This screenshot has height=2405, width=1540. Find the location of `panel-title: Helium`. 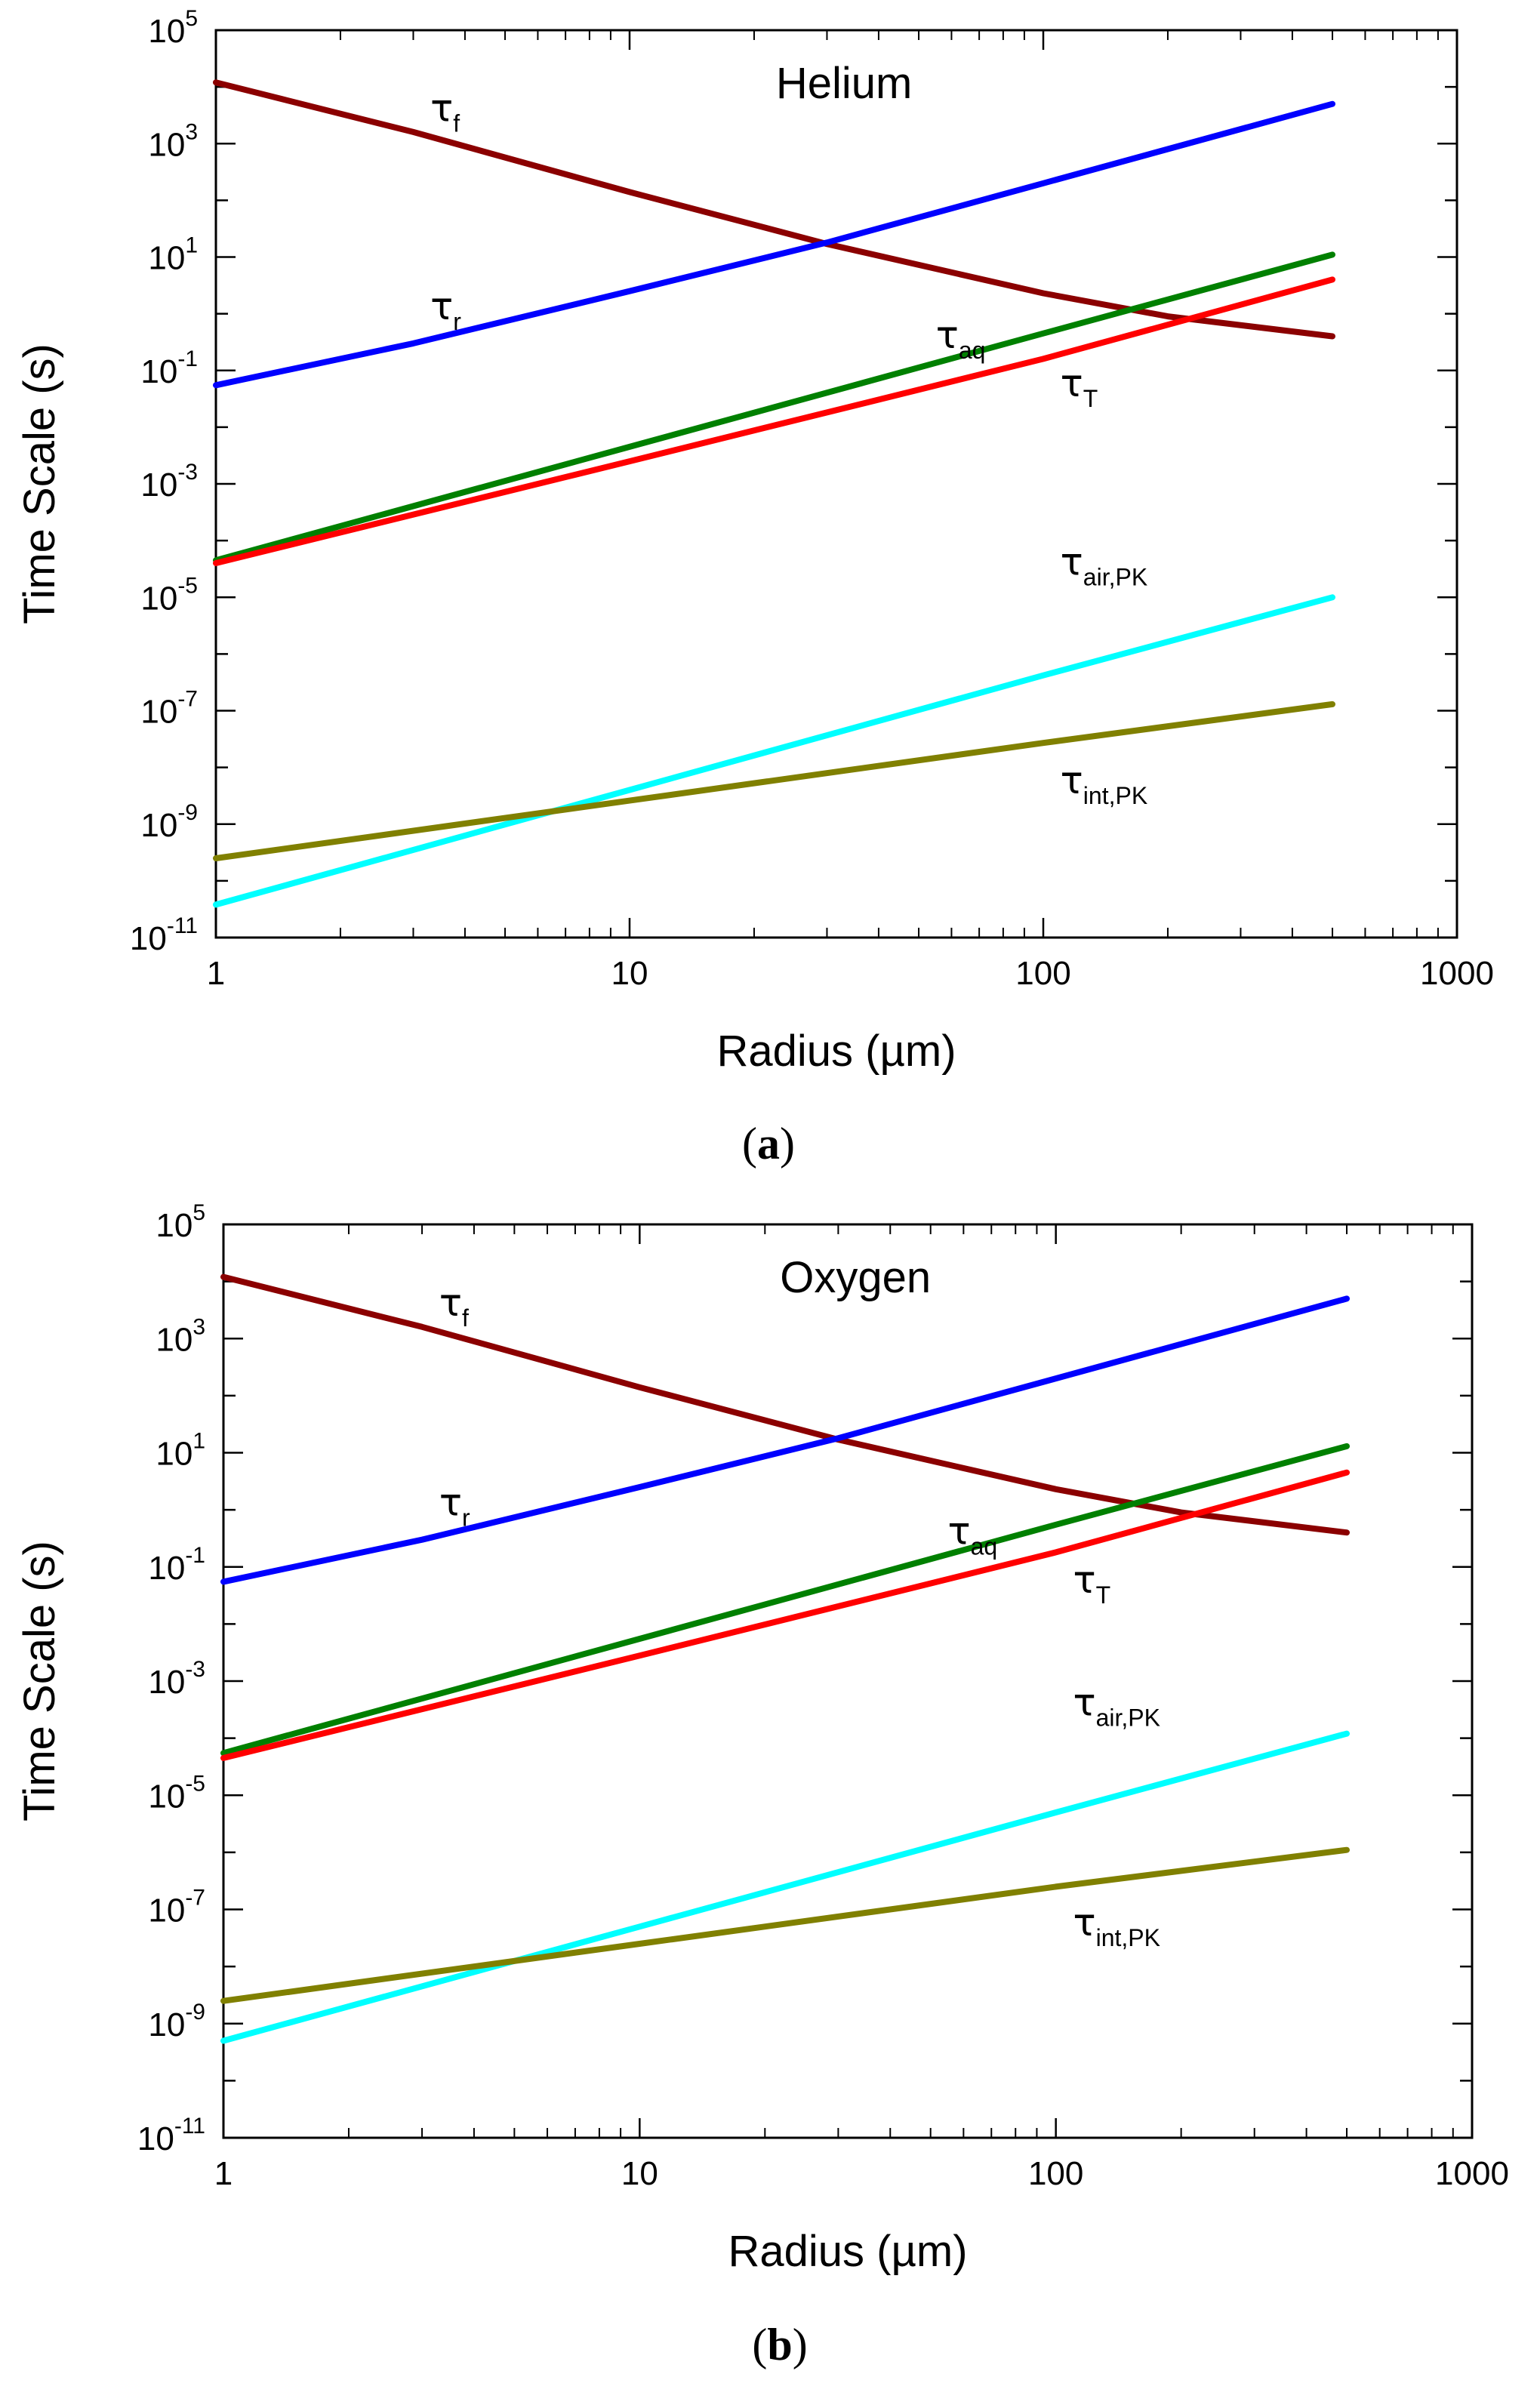

panel-title: Helium is located at coordinates (844, 83).